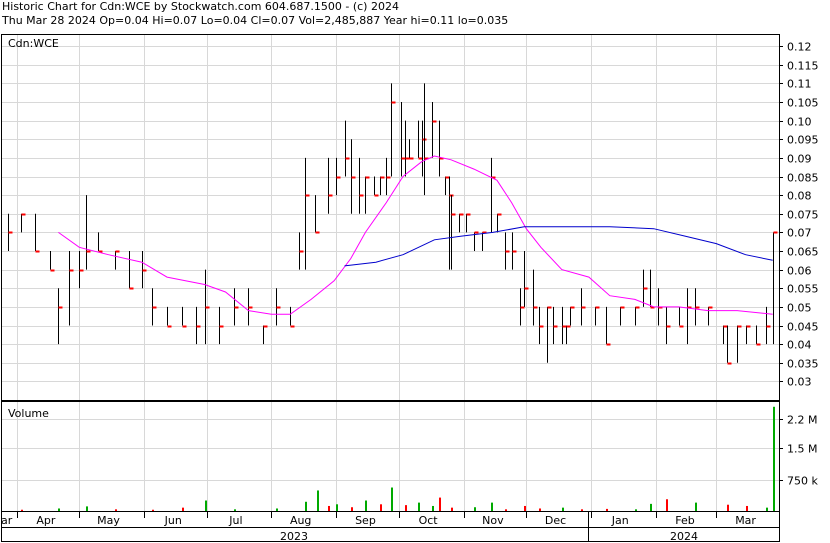 The width and height of the screenshot is (830, 543). What do you see at coordinates (28, 413) in the screenshot?
I see `volume-panel-label: Volume` at bounding box center [28, 413].